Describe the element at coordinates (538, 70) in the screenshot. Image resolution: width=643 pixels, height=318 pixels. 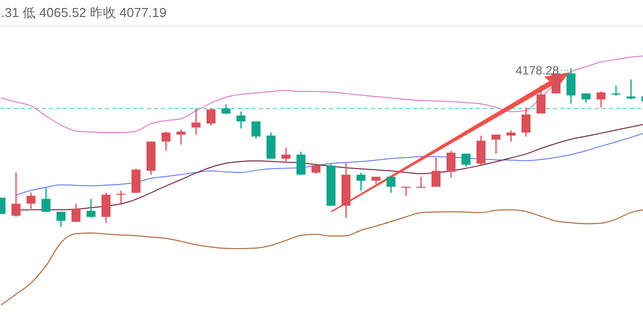
I see `annotation: 4178.28` at that location.